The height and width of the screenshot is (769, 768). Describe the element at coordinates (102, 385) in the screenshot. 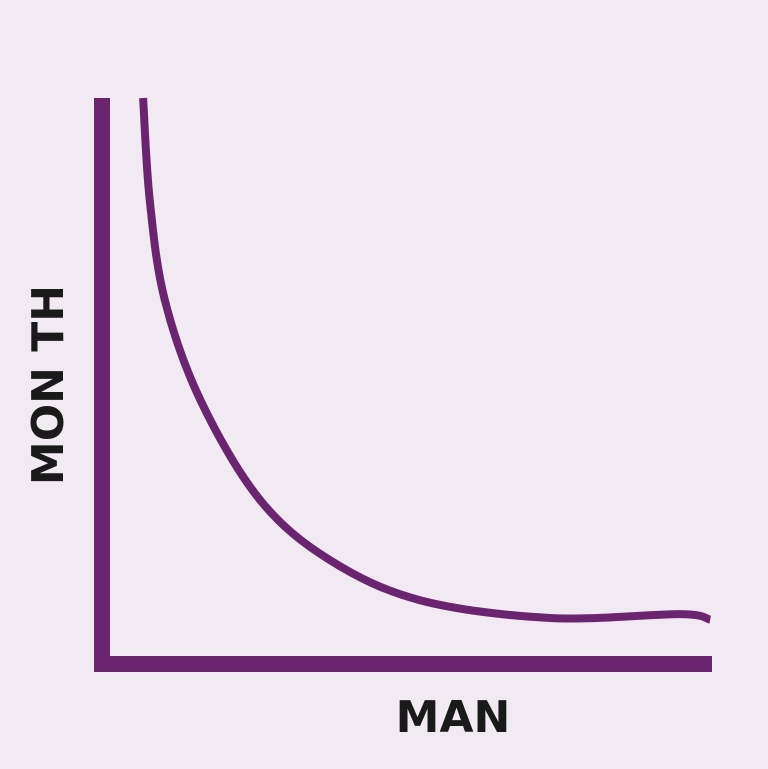

I see `y-axis` at that location.